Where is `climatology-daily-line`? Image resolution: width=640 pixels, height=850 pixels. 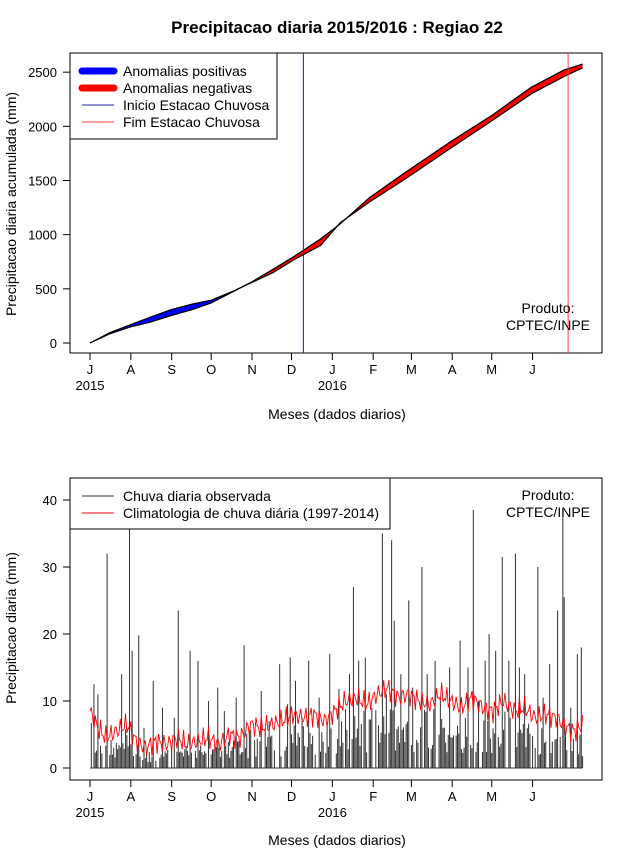 climatology-daily-line is located at coordinates (336, 717).